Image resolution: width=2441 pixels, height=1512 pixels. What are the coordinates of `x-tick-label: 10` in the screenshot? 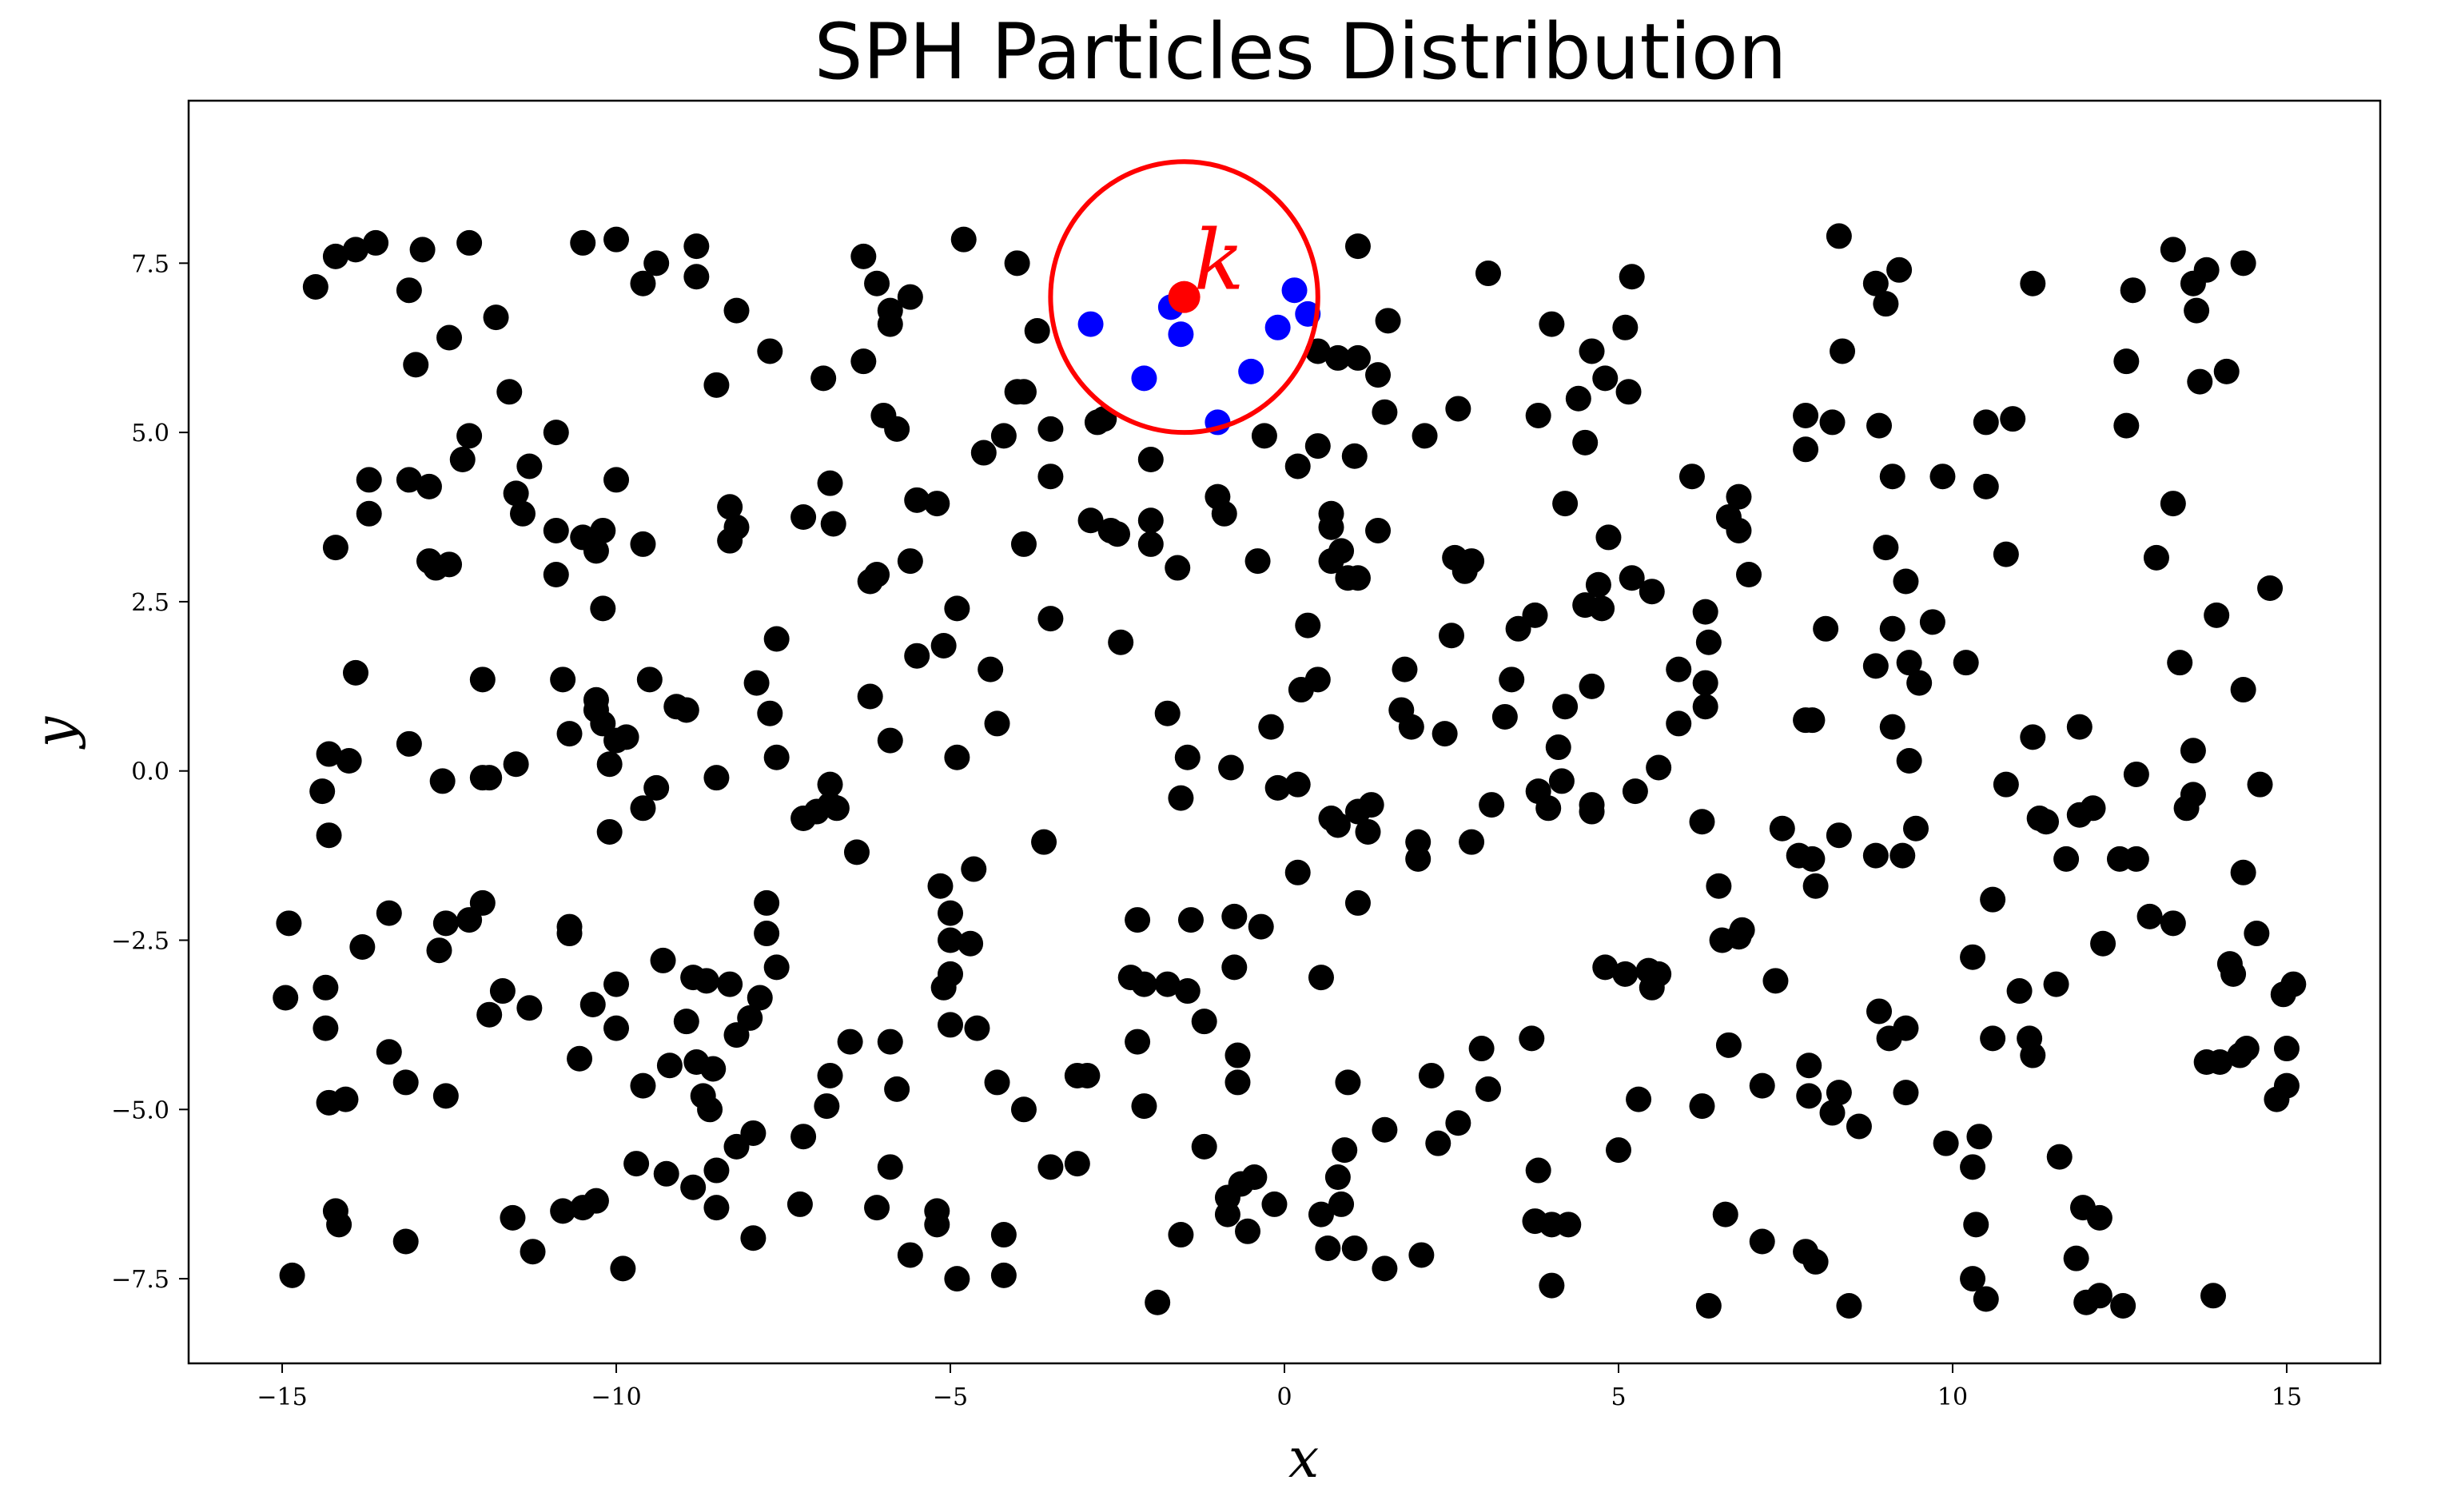 It's located at (1952, 1397).